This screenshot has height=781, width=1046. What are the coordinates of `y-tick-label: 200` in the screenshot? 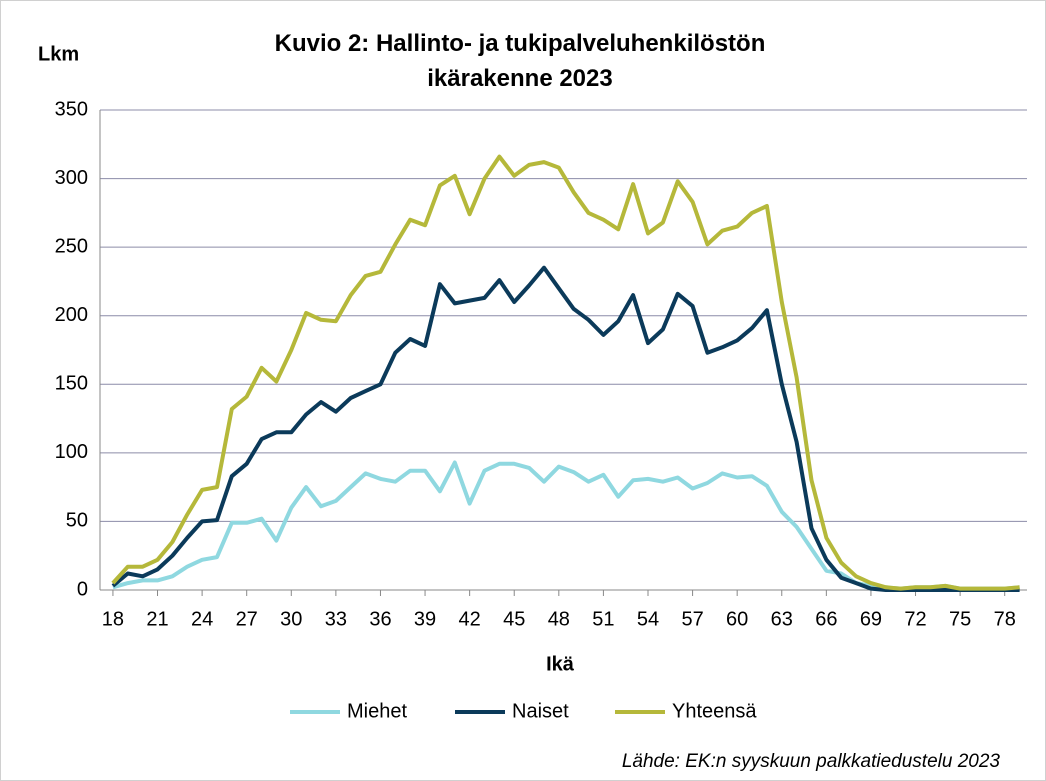 It's located at (71, 315).